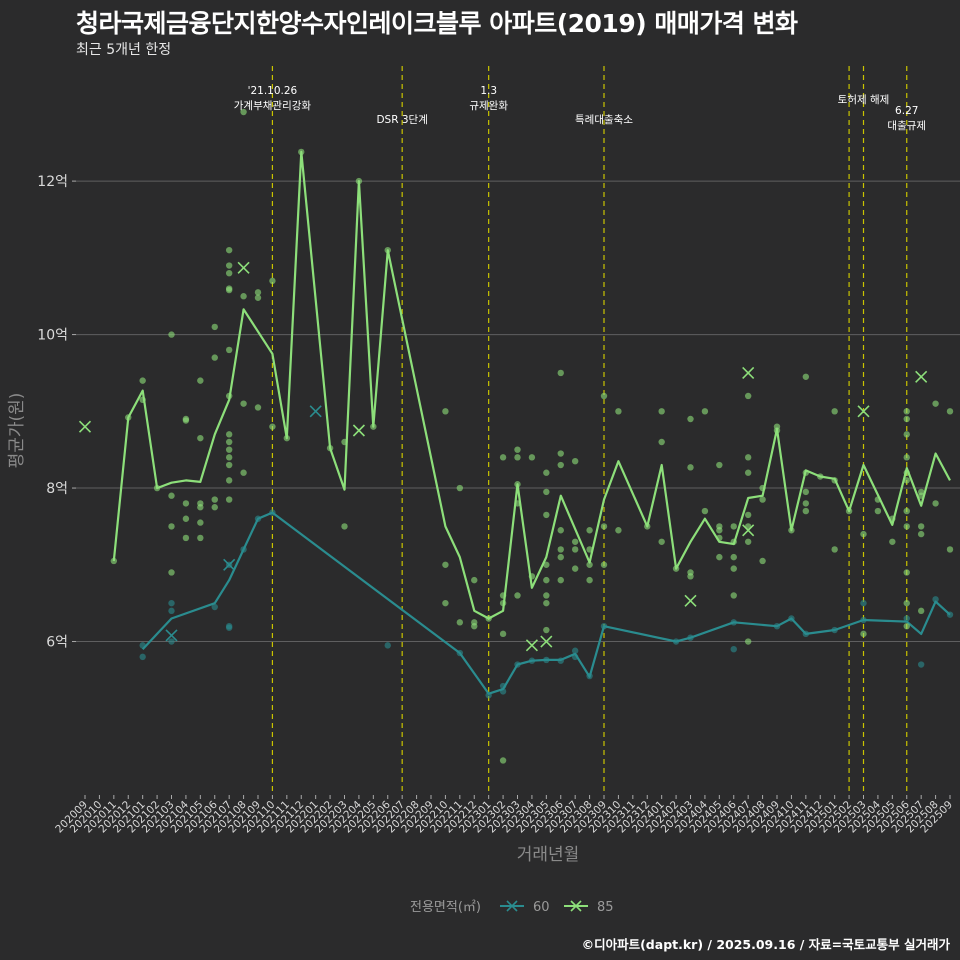 The image size is (960, 960). What do you see at coordinates (401, 120) in the screenshot?
I see `event-label: DSR 3단계` at bounding box center [401, 120].